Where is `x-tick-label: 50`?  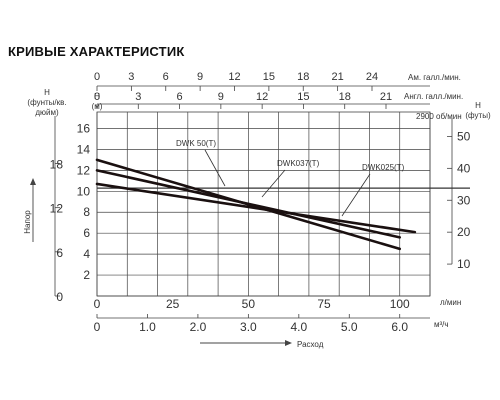 x-tick-label: 50 is located at coordinates (249, 304).